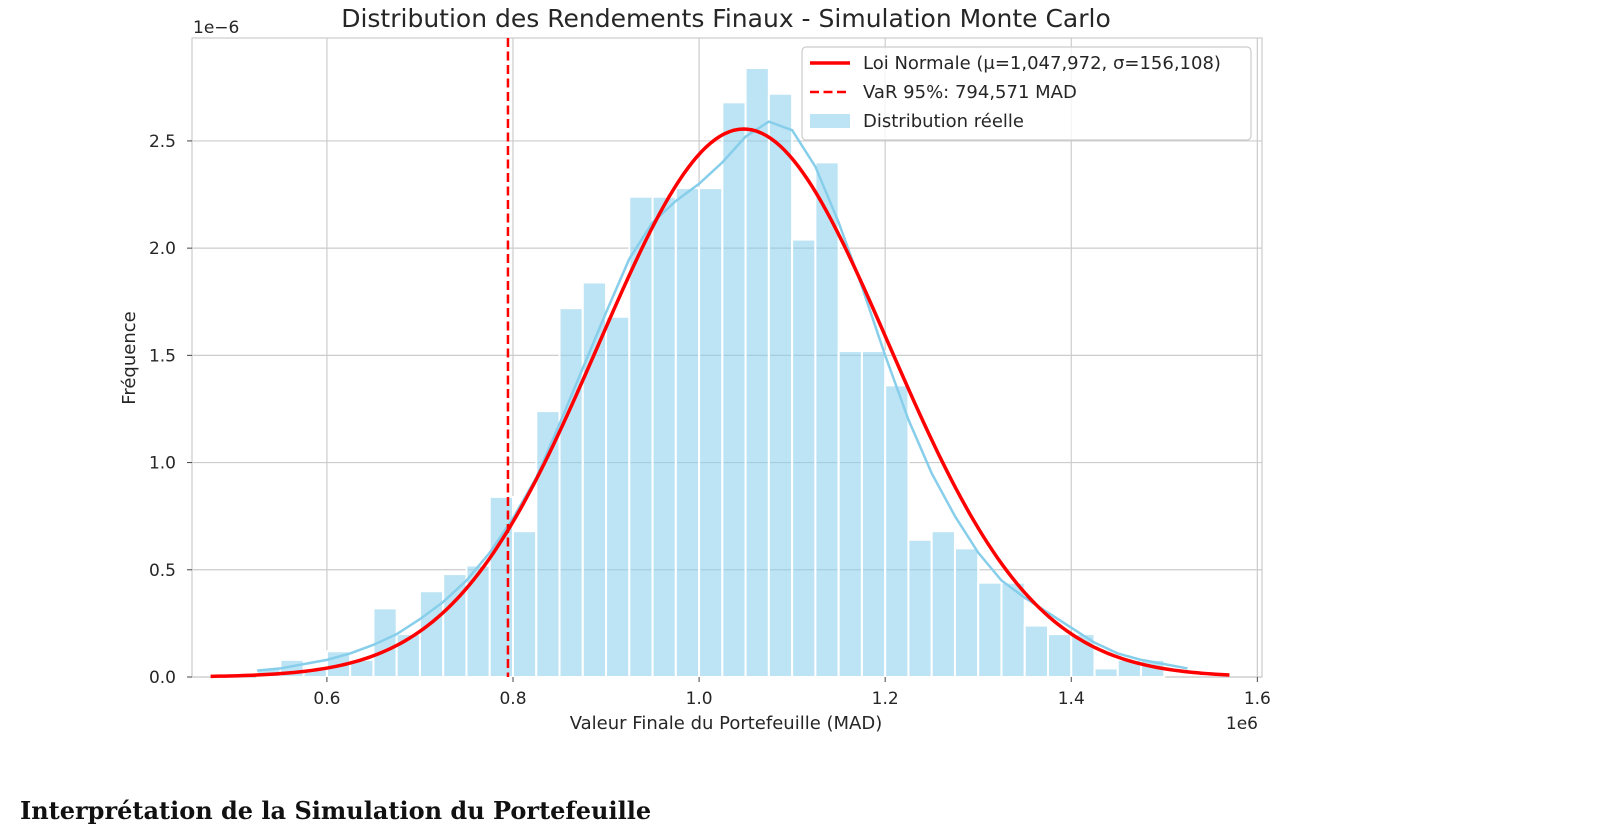 The image size is (1600, 838). I want to click on y-tick-label-5: 2.5, so click(162, 142).